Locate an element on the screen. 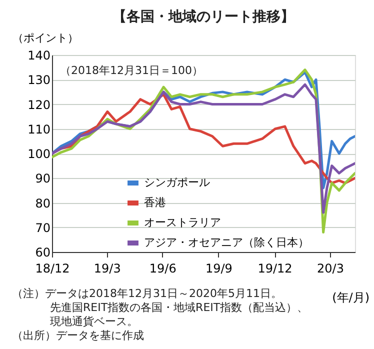  y-tick-label: 140 is located at coordinates (39, 55).